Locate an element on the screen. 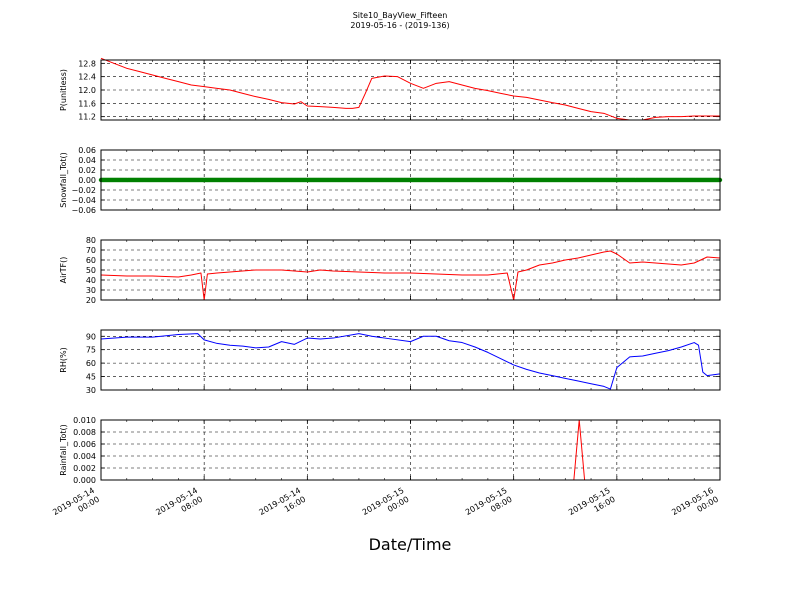  chart-subtitle: 2019-05-16 - (2019-136) is located at coordinates (400, 25).